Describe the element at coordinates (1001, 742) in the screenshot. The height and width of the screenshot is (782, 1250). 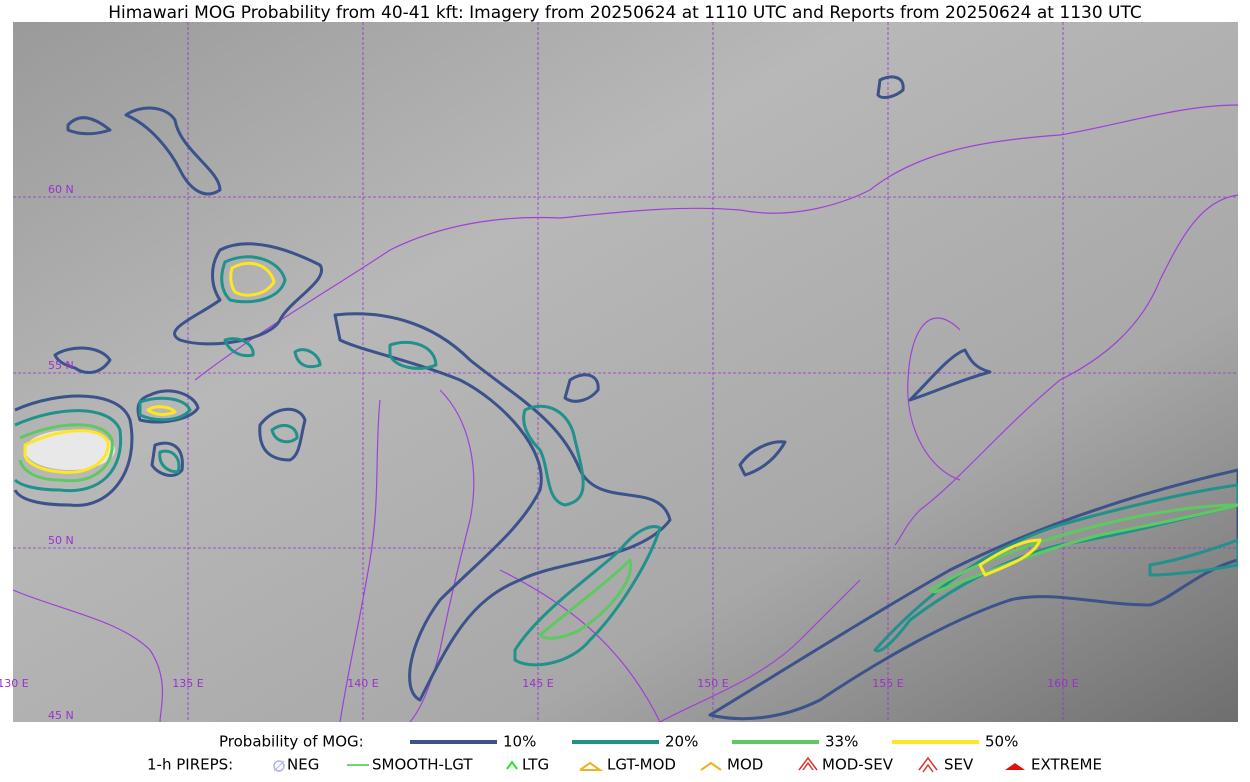
I see `legend-label: 50%` at that location.